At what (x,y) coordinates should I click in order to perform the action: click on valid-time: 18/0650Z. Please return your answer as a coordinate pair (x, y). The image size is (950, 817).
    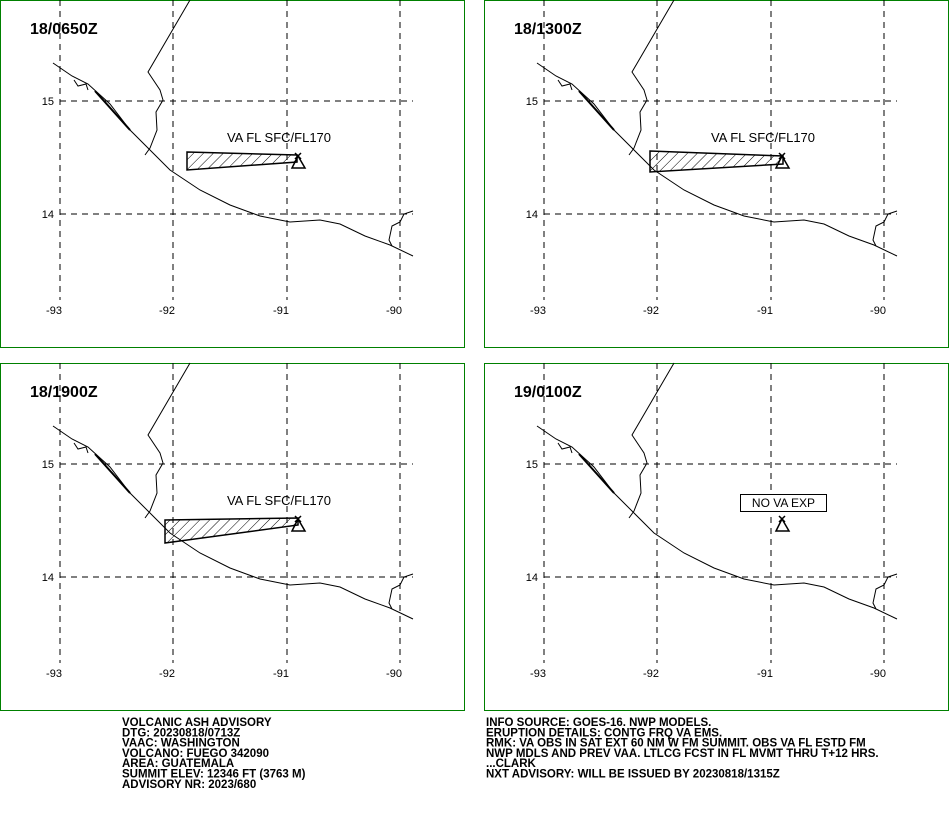
    Looking at the image, I should click on (64, 29).